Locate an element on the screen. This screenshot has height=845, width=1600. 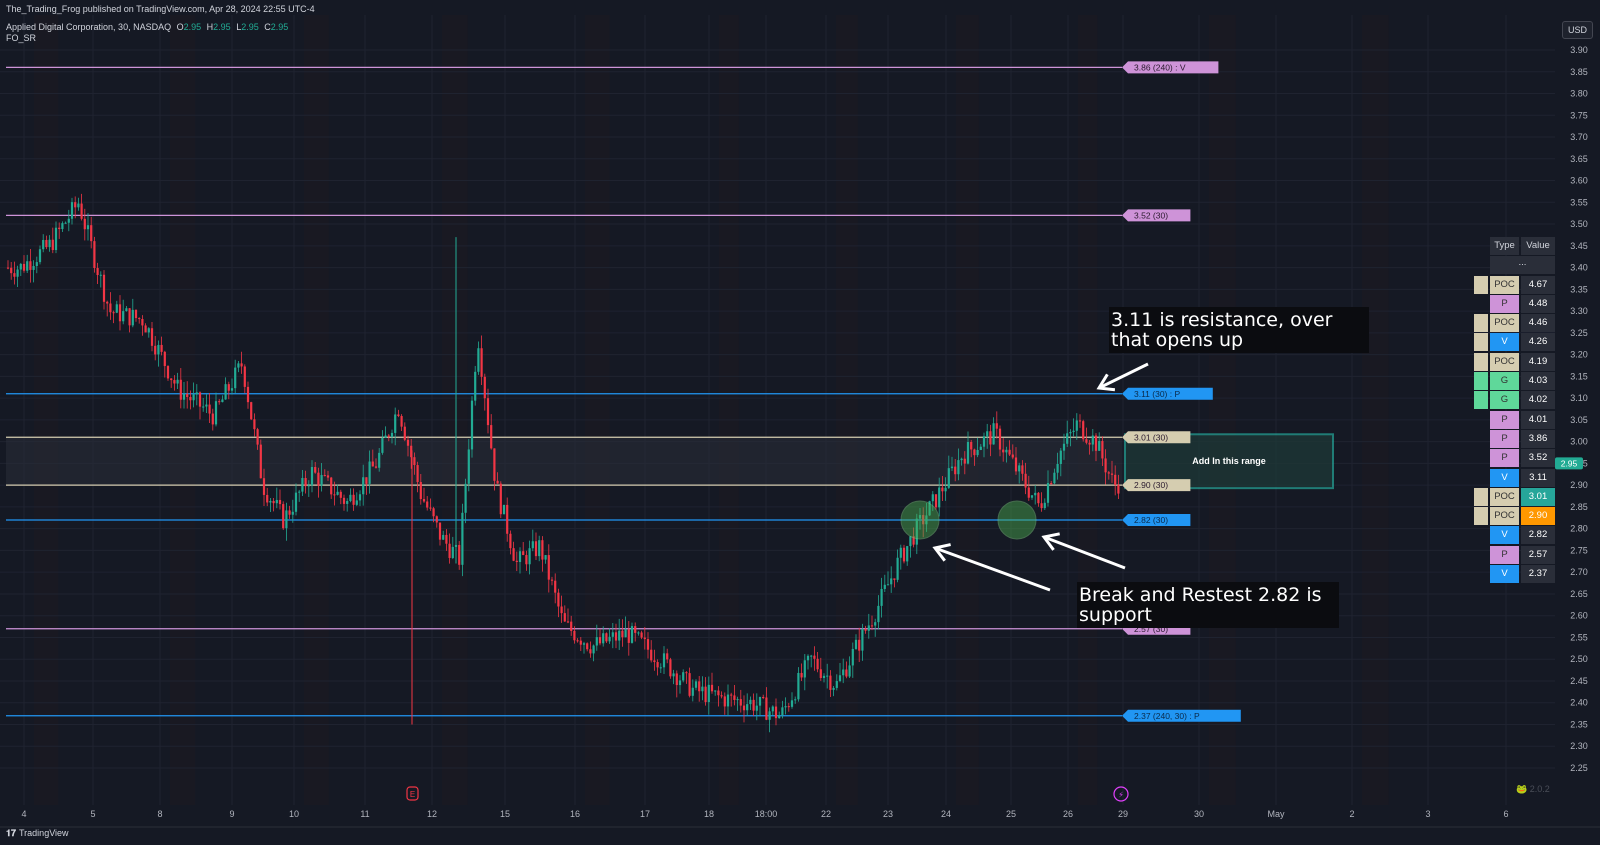
time-axis is located at coordinates (800, 816).